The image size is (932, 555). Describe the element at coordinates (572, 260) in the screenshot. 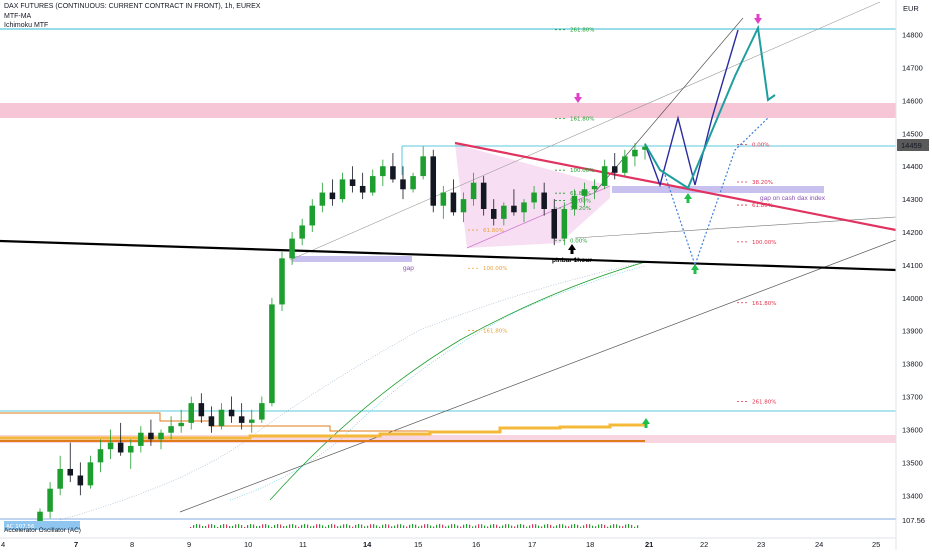

I see `pinbar-label: pinbar 1hour` at that location.